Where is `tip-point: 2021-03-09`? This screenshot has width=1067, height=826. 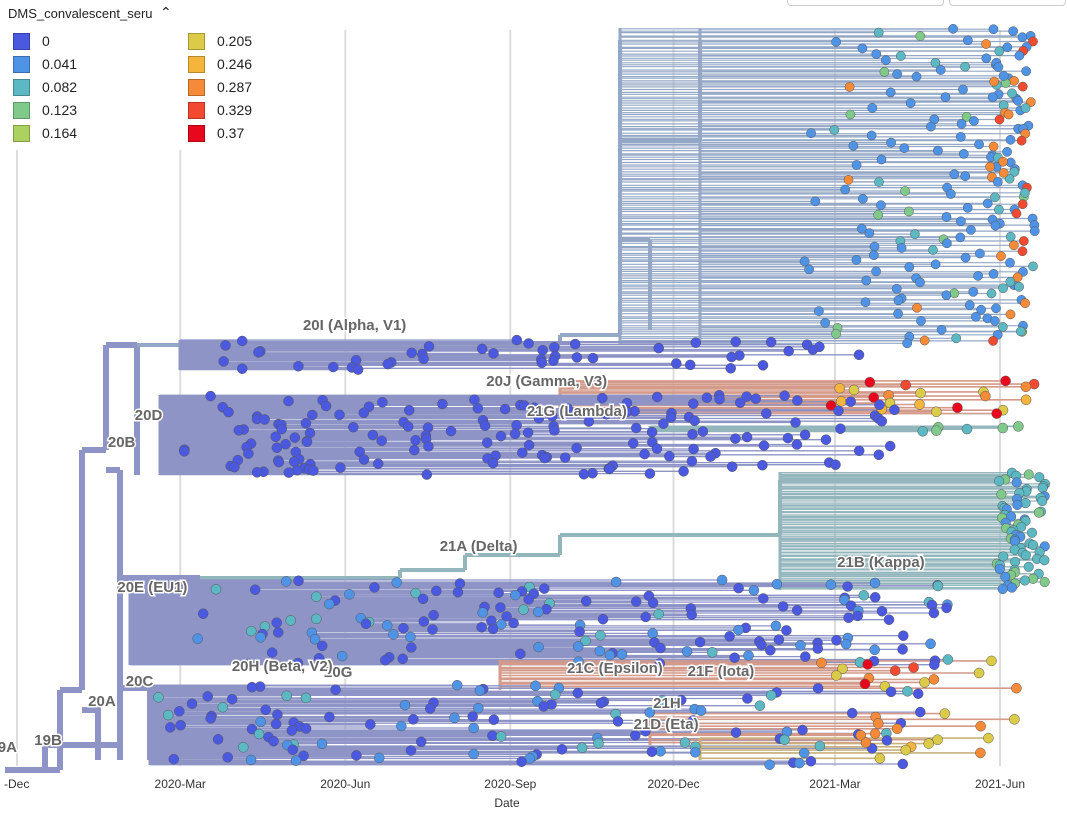
tip-point: 2021-03-09 is located at coordinates (850, 114).